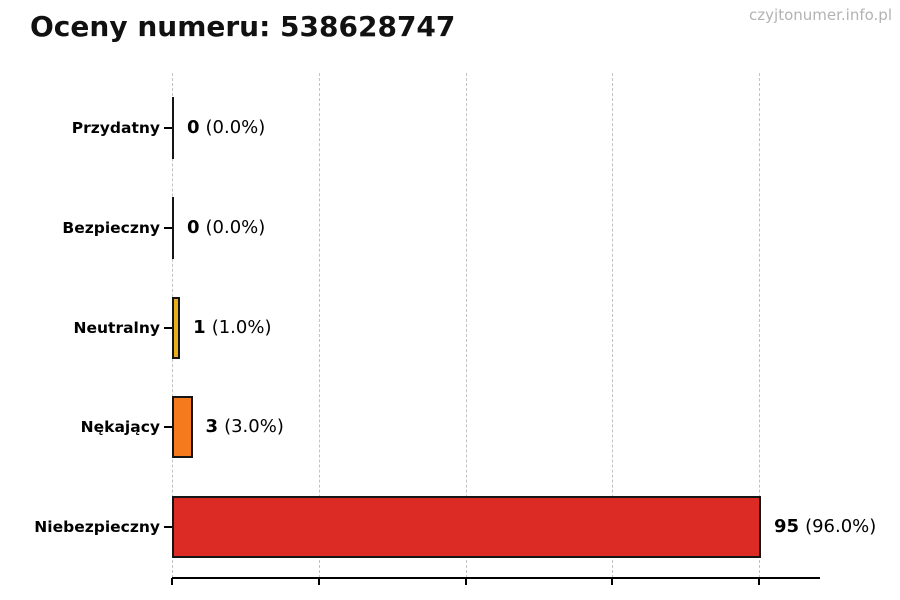 The height and width of the screenshot is (600, 900). Describe the element at coordinates (841, 526) in the screenshot. I see `value-percent: (96.0%)` at that location.